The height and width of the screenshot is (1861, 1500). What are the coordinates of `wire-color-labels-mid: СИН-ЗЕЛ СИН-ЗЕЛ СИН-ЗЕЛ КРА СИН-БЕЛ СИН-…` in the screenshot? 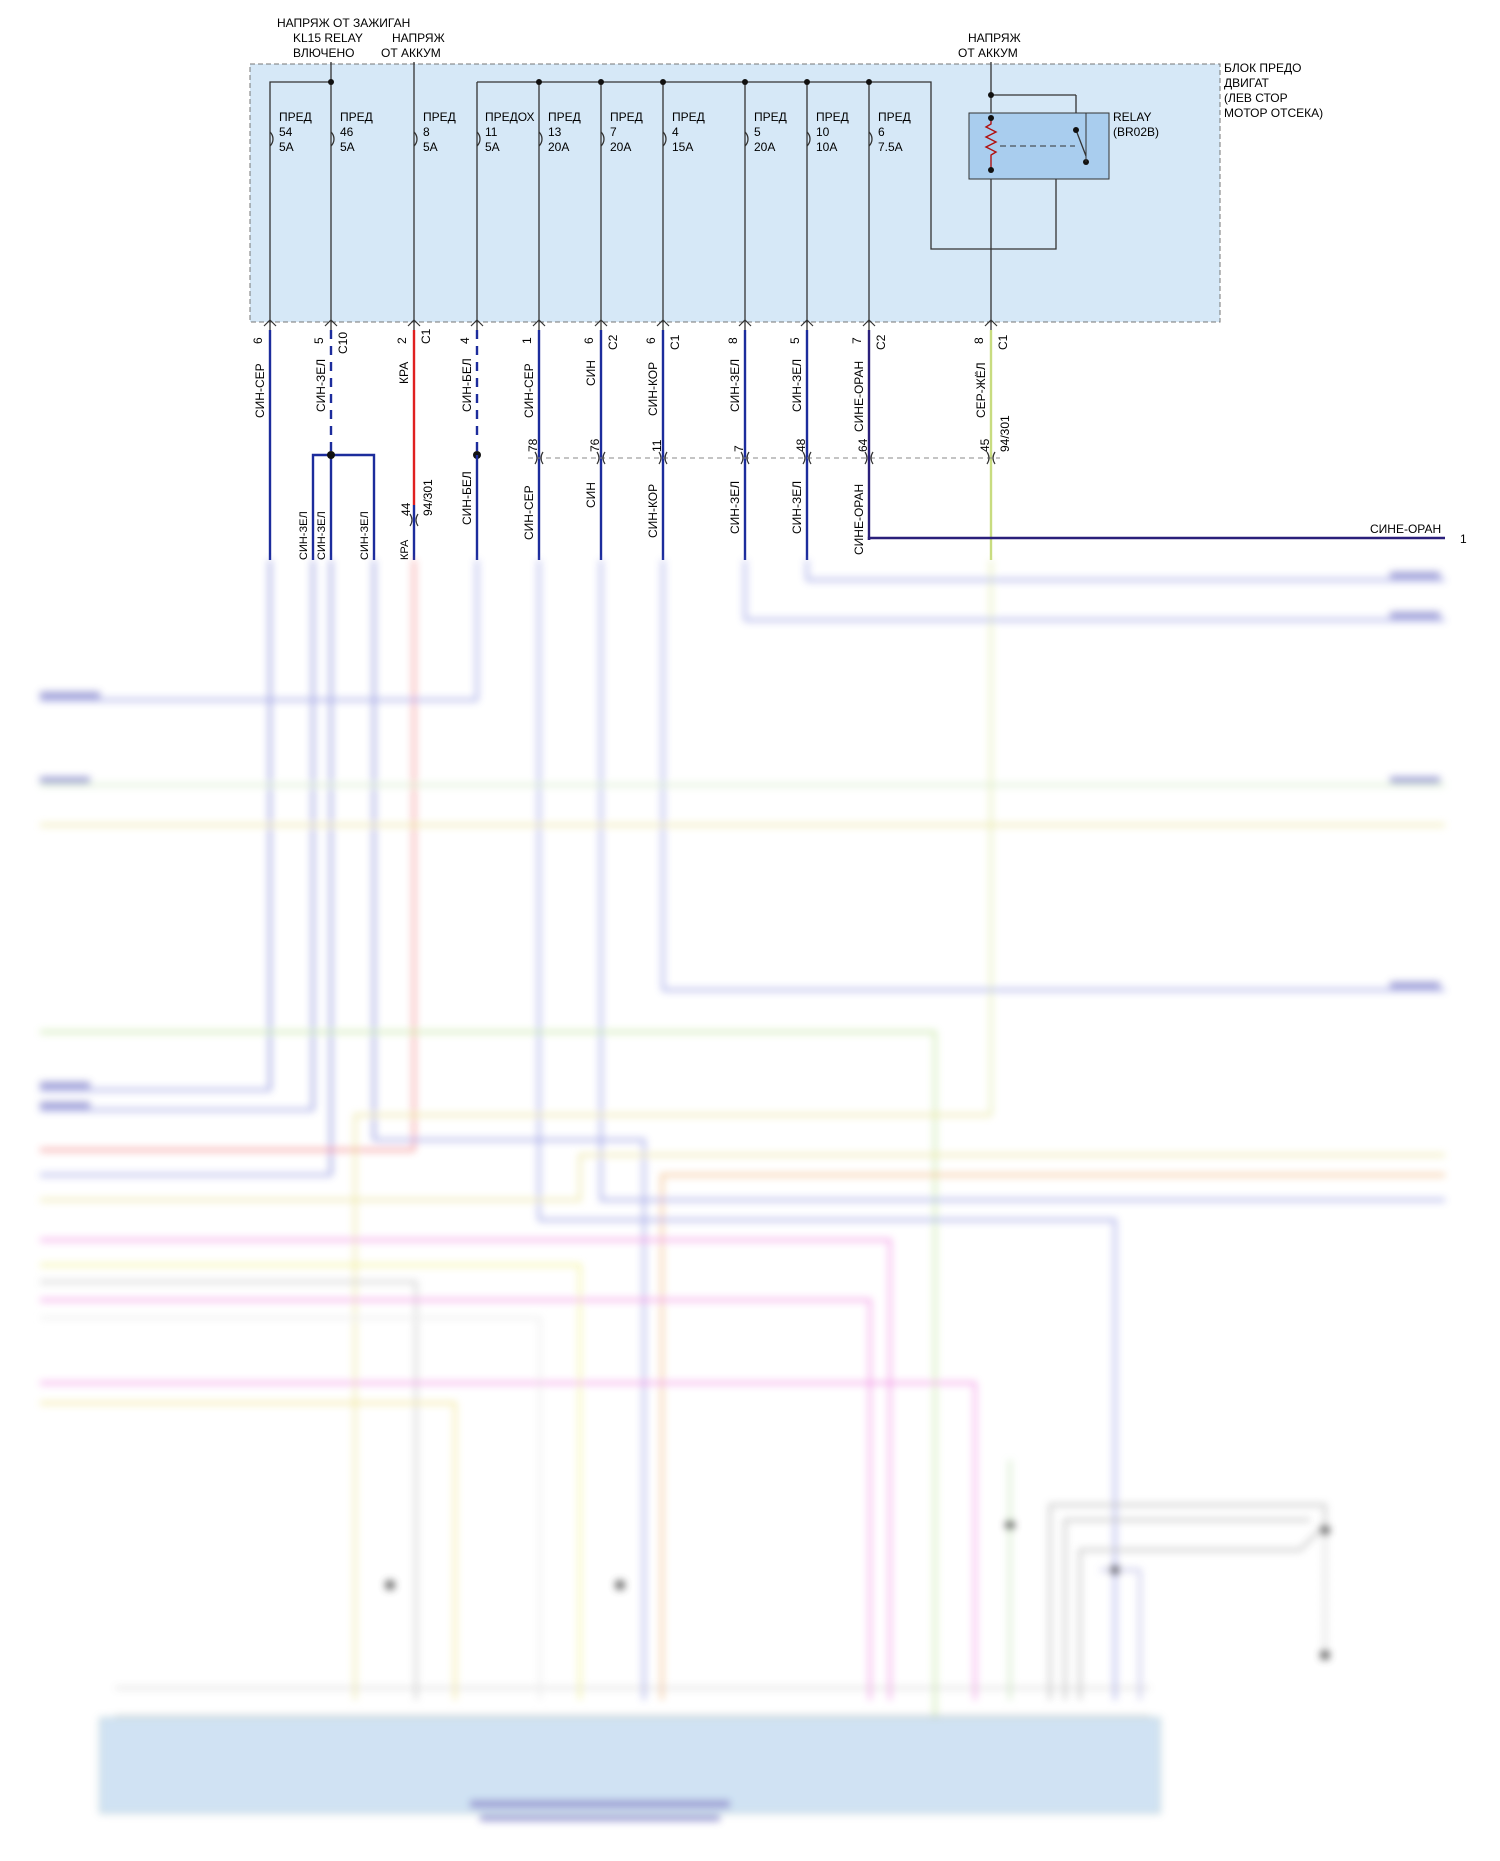 It's located at (582, 515).